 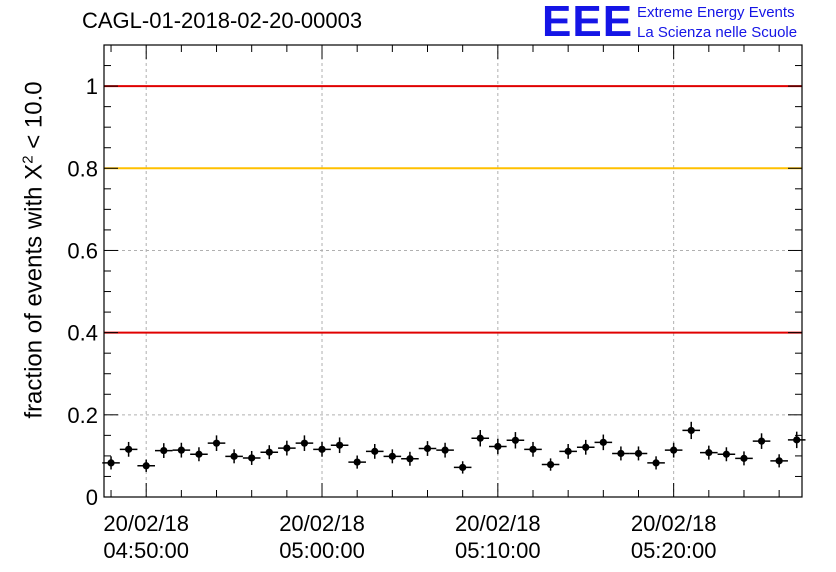 I want to click on chart-title: CAGL-01-2018-02-20-00003, so click(x=222, y=20).